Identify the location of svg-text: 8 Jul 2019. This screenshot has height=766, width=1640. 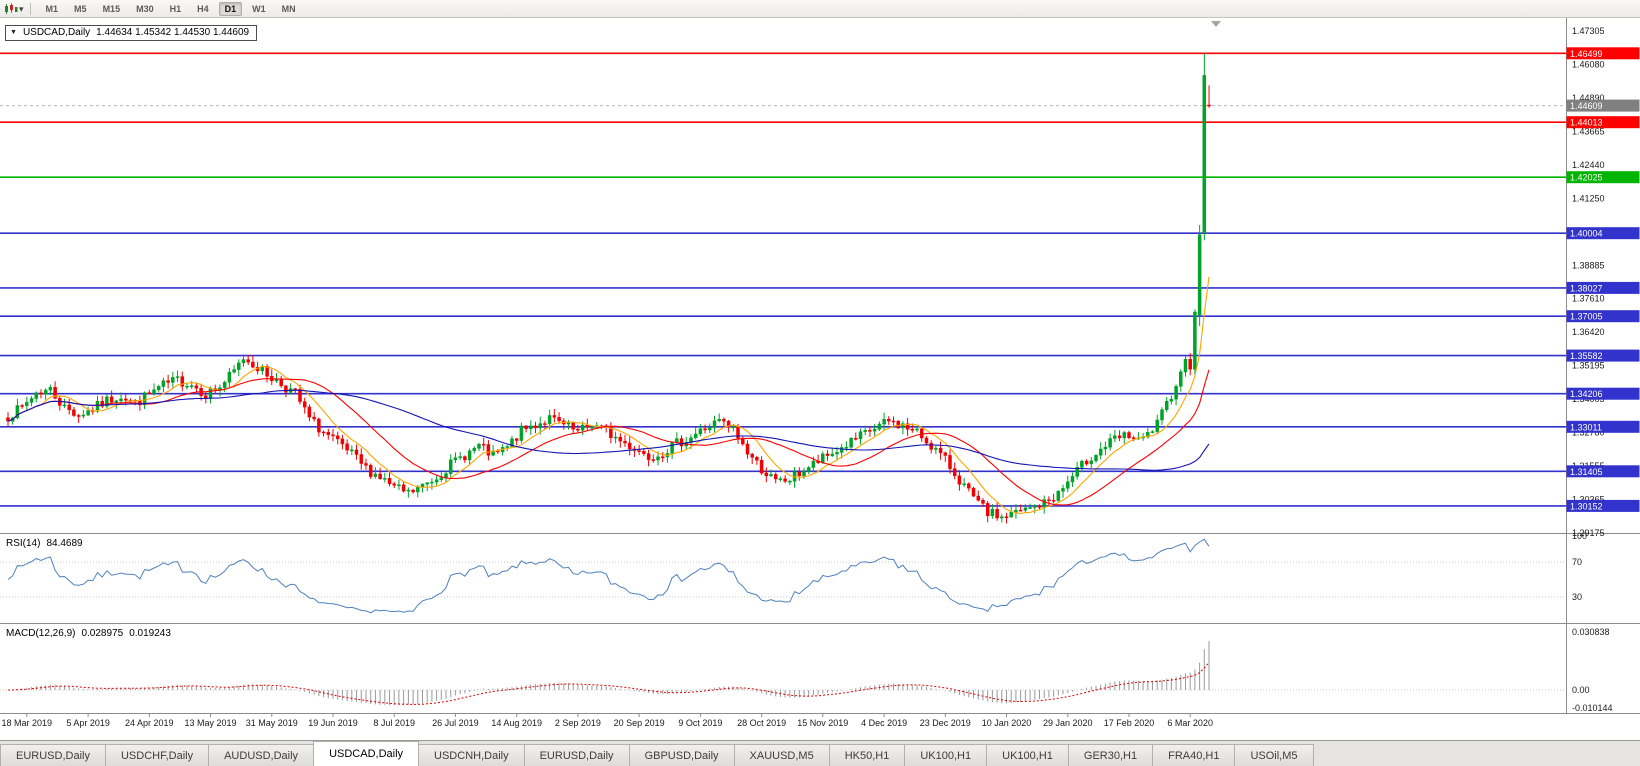
(394, 723).